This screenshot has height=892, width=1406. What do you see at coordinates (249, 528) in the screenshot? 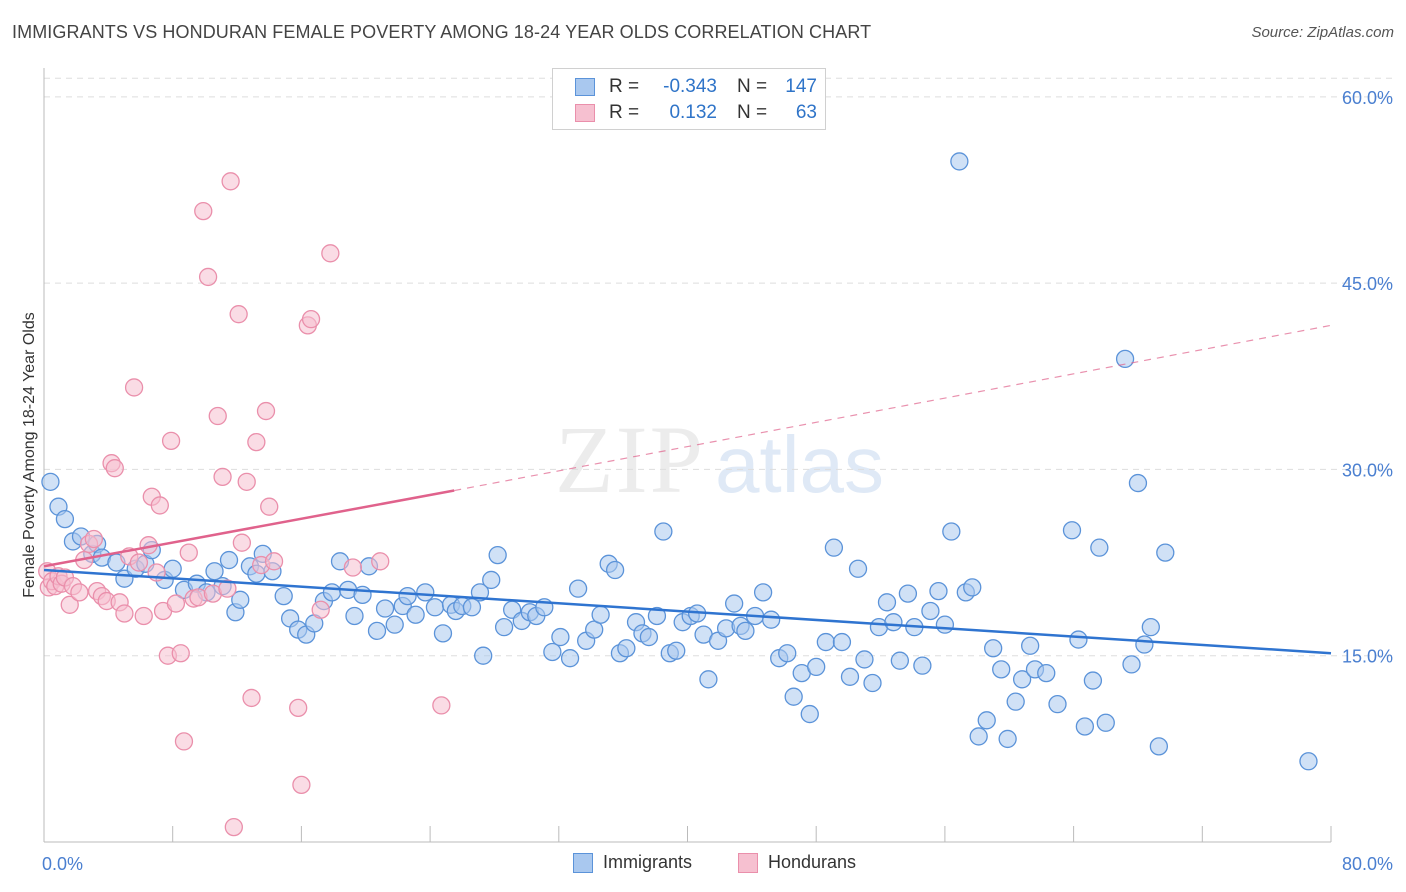
I see `hondurans-trend-line` at bounding box center [249, 528].